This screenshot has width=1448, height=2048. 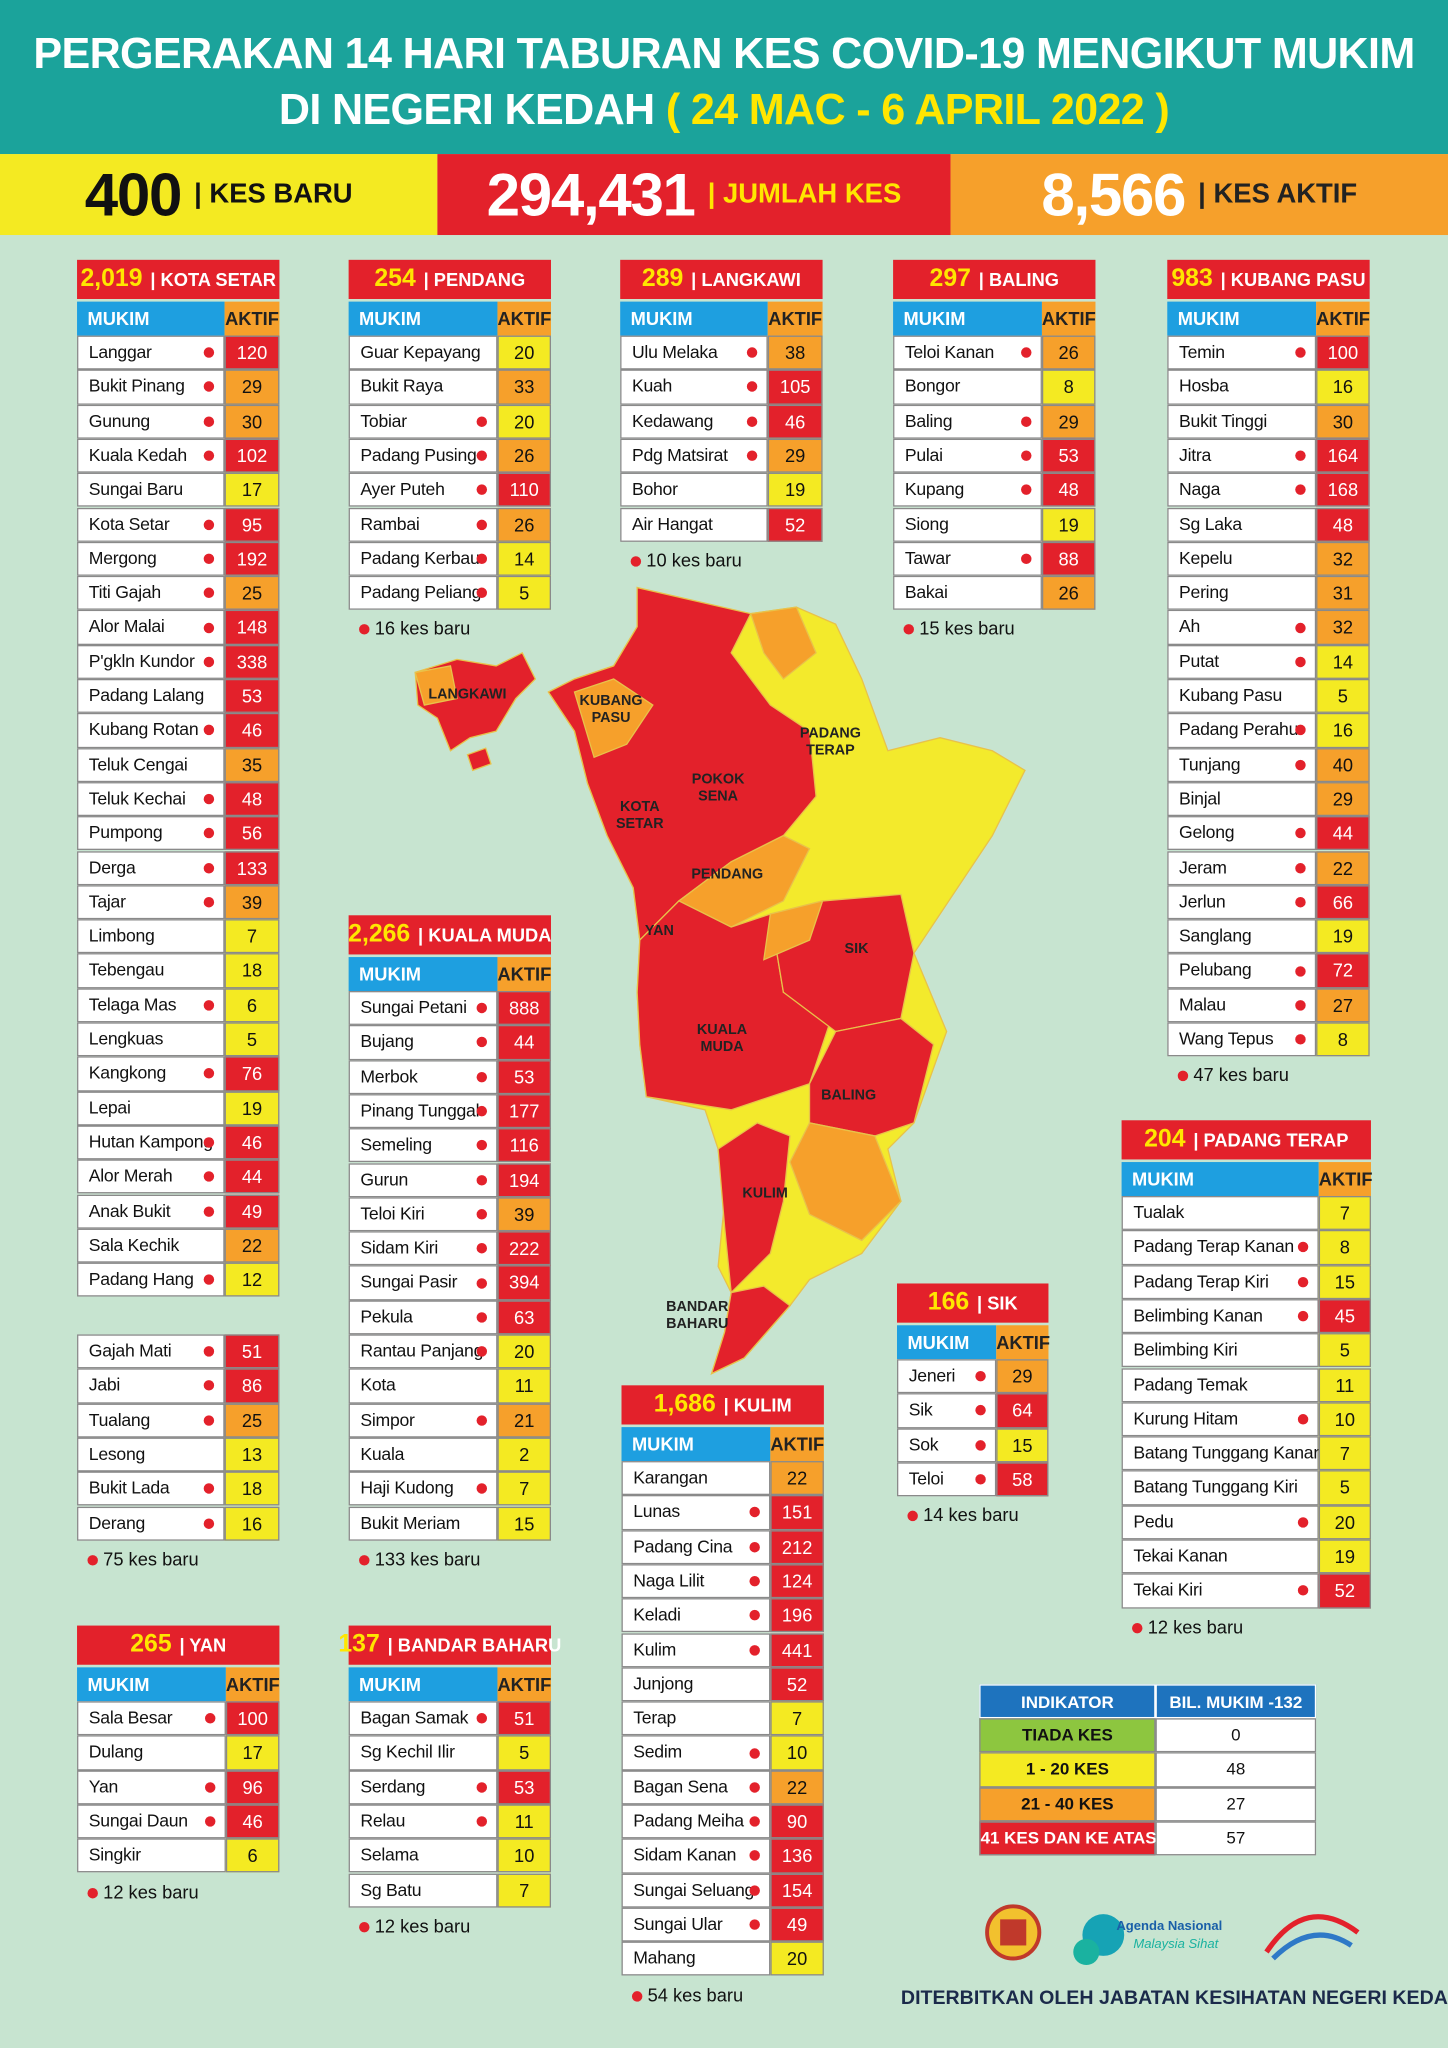 I want to click on map-label: LANGKAWI, so click(x=467, y=695).